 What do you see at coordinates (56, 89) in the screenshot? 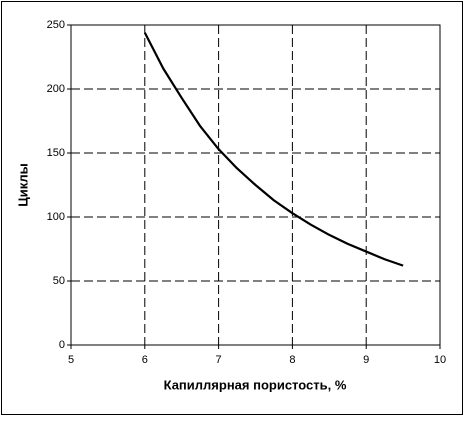
I see `y-tick-label: 200` at bounding box center [56, 89].